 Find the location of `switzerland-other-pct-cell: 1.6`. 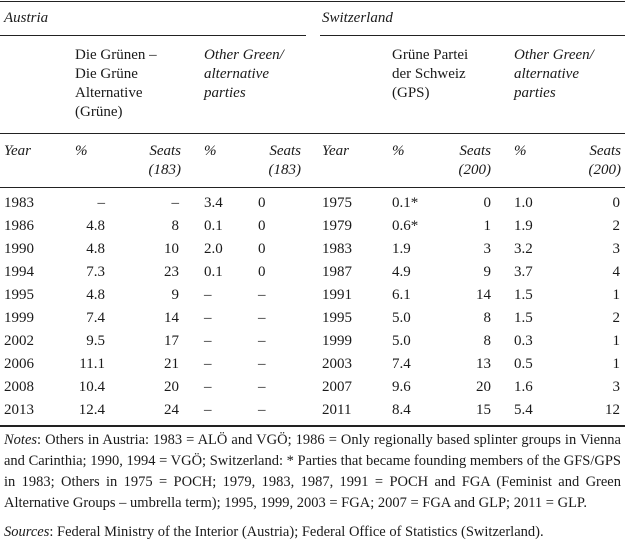

switzerland-other-pct-cell: 1.6 is located at coordinates (523, 387).